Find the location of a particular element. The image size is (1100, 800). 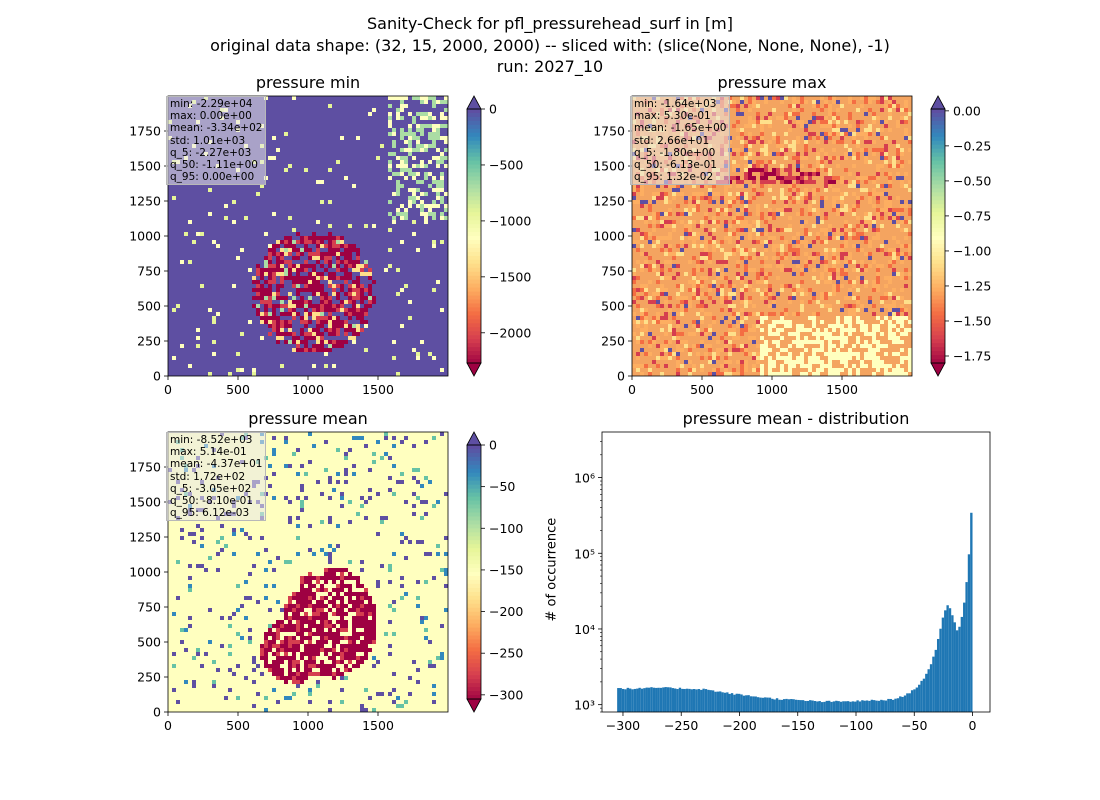

stat-line: q_5: -3.05e+02 is located at coordinates (211, 488).